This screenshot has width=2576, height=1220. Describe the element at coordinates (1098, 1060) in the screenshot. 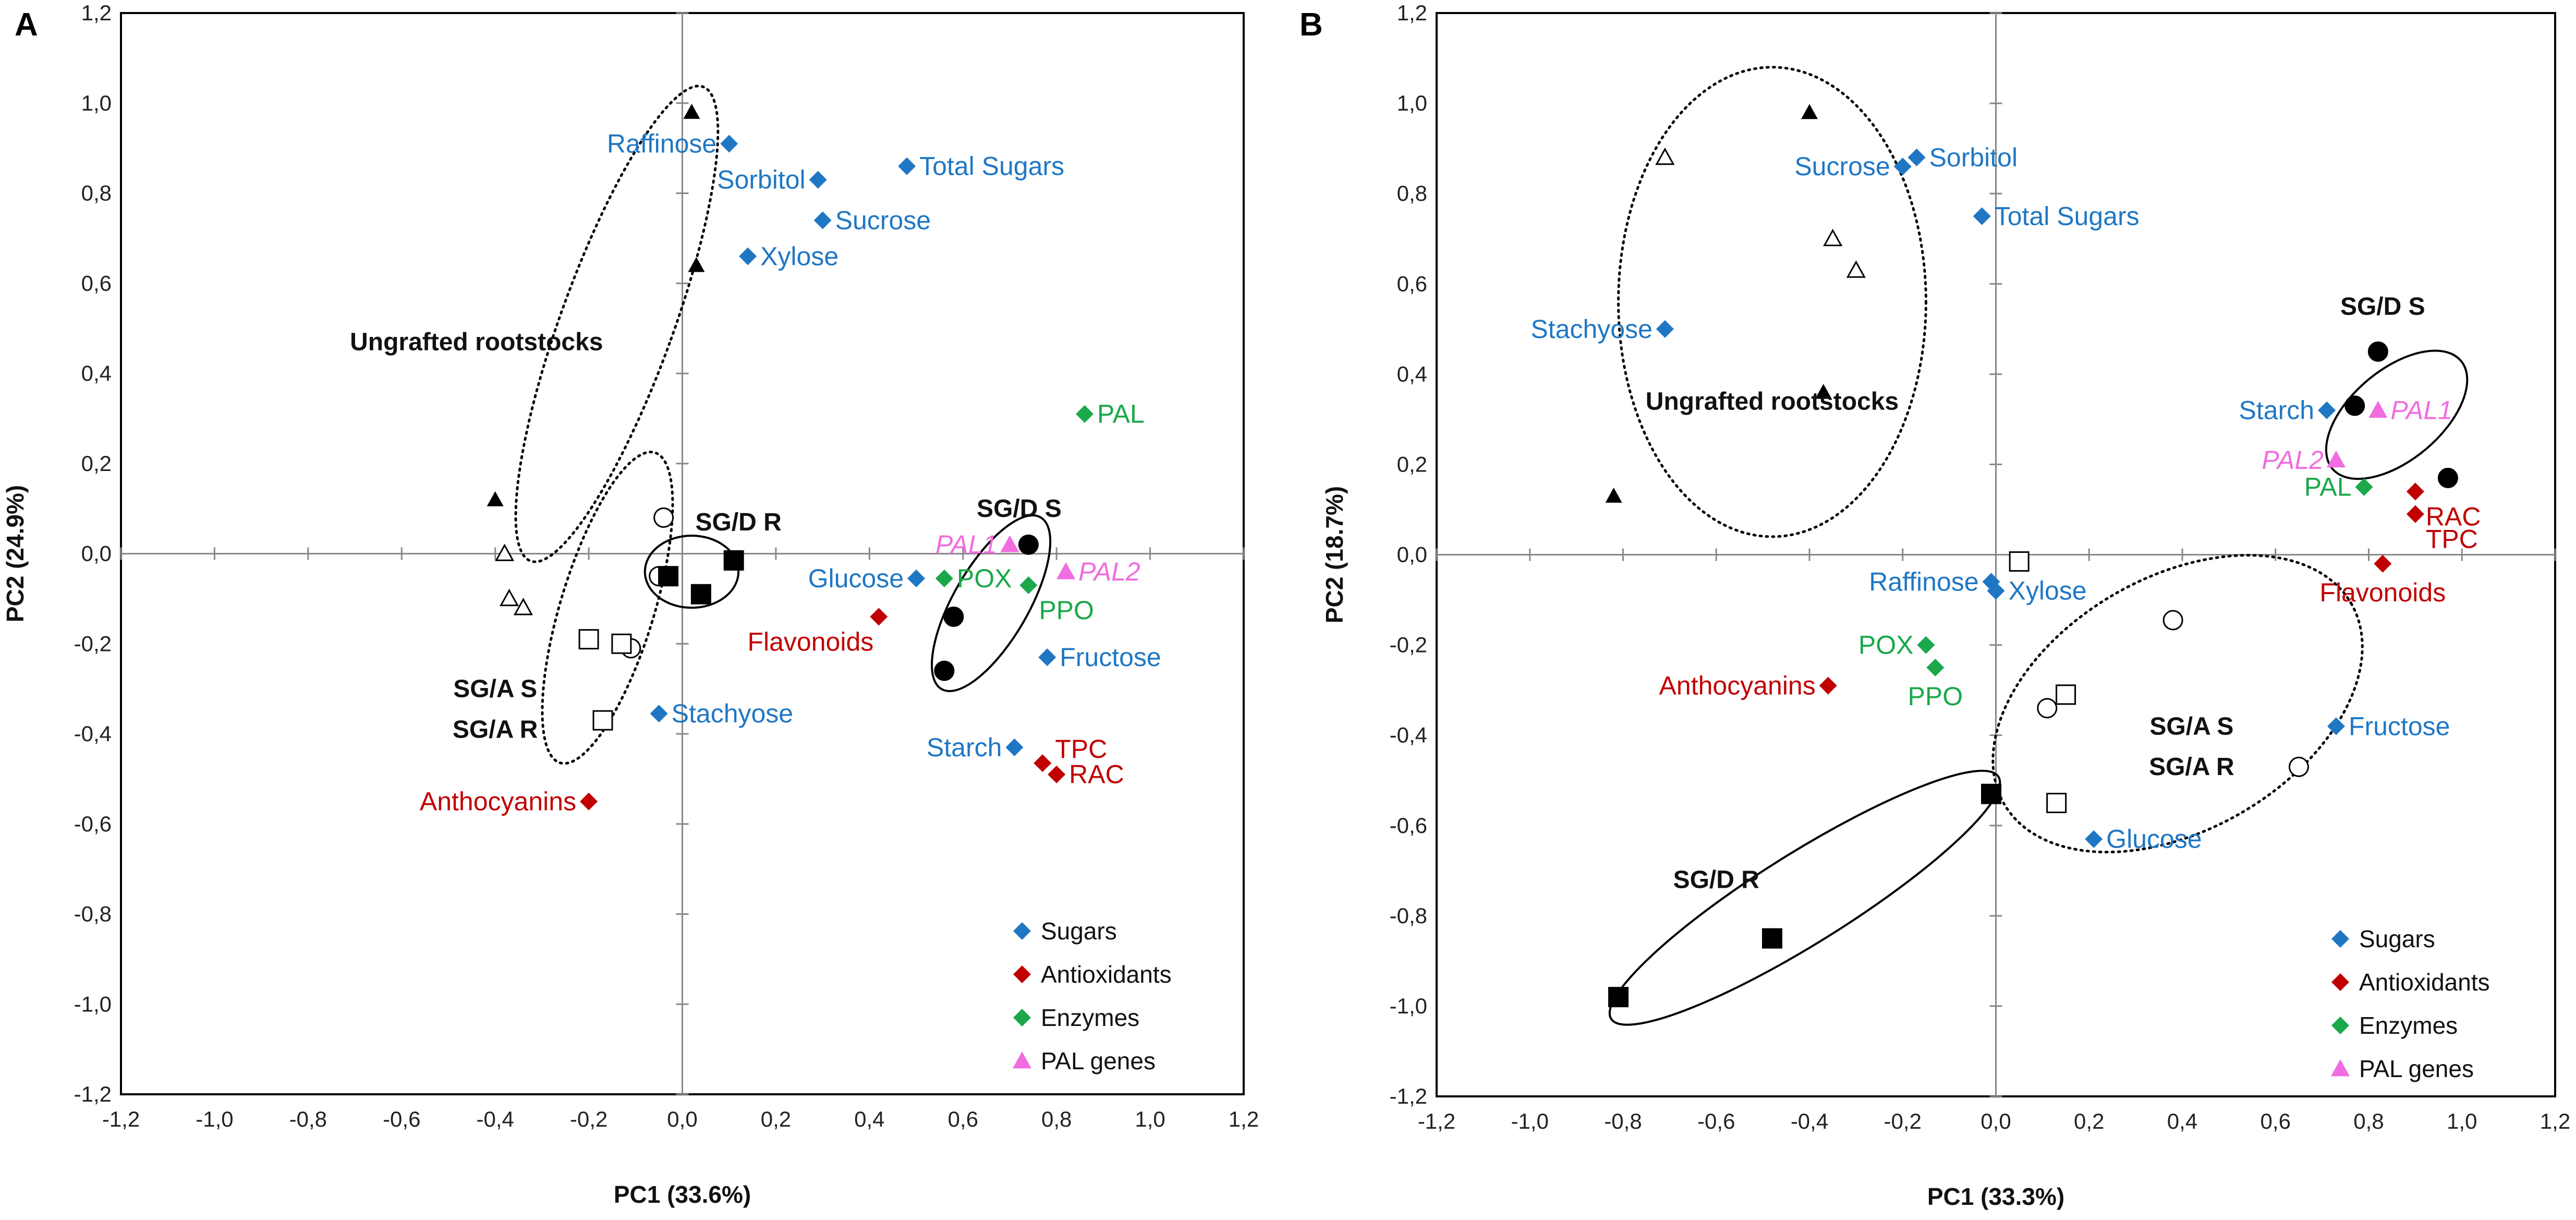

I see `legend-label: PAL genes` at that location.